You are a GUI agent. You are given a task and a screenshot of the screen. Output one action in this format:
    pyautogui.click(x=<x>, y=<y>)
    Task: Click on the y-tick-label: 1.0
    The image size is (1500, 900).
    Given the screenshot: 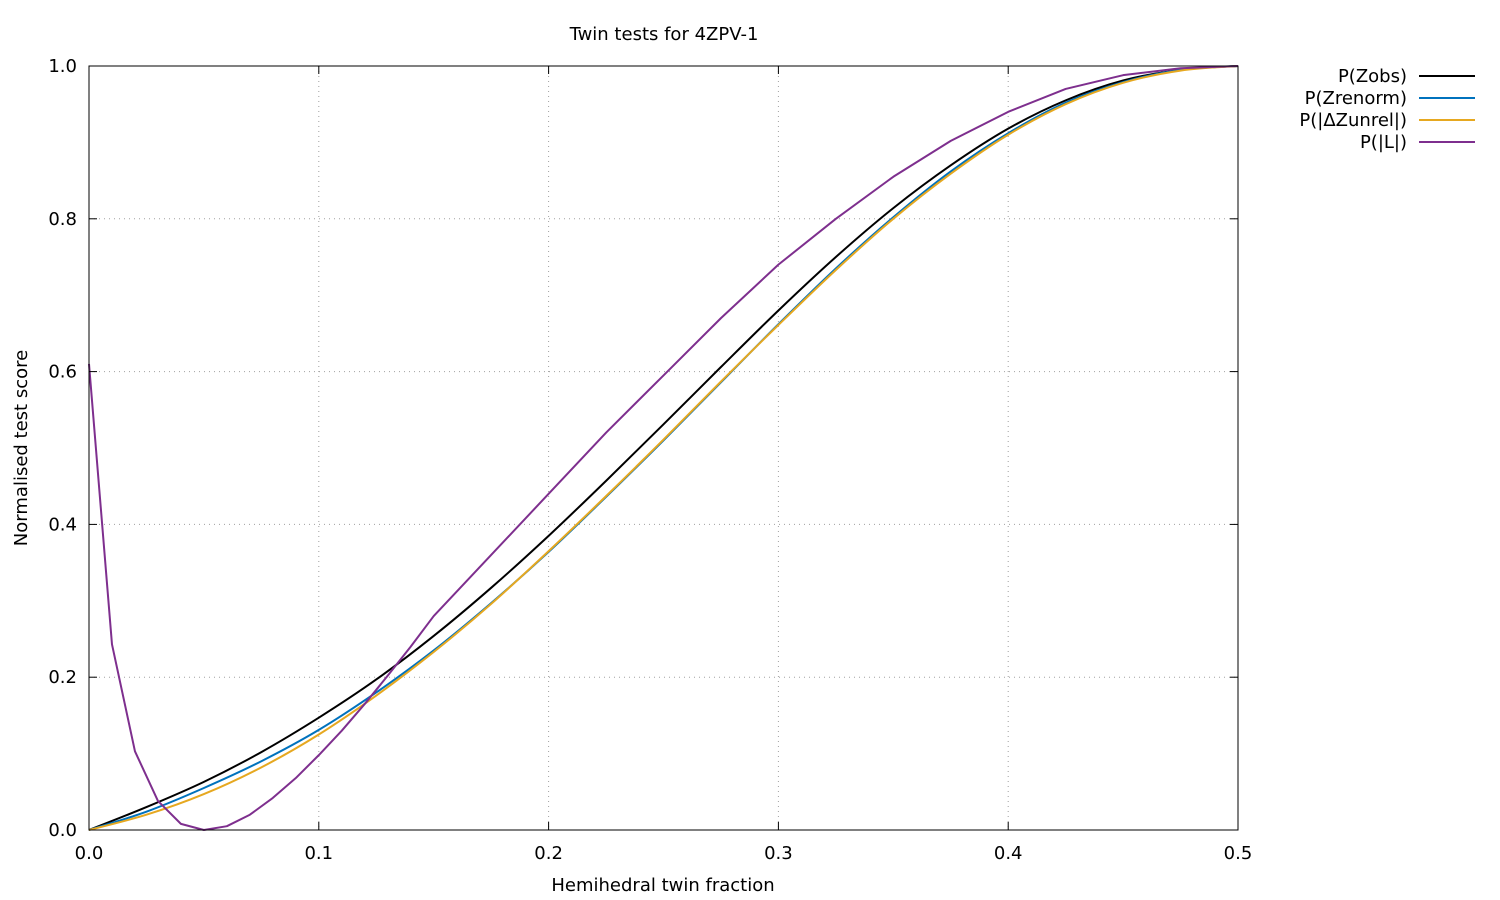 What is the action you would take?
    pyautogui.click(x=62, y=66)
    